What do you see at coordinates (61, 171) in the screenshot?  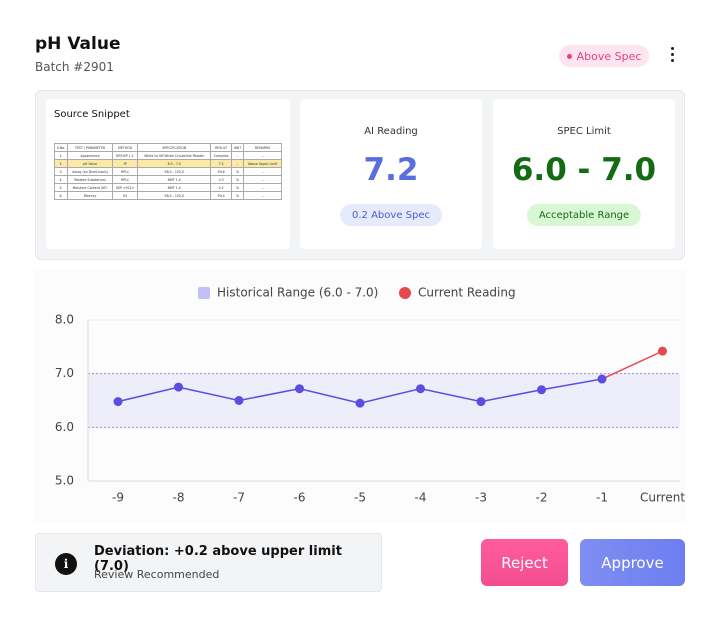 I see `table-cell: 3.` at bounding box center [61, 171].